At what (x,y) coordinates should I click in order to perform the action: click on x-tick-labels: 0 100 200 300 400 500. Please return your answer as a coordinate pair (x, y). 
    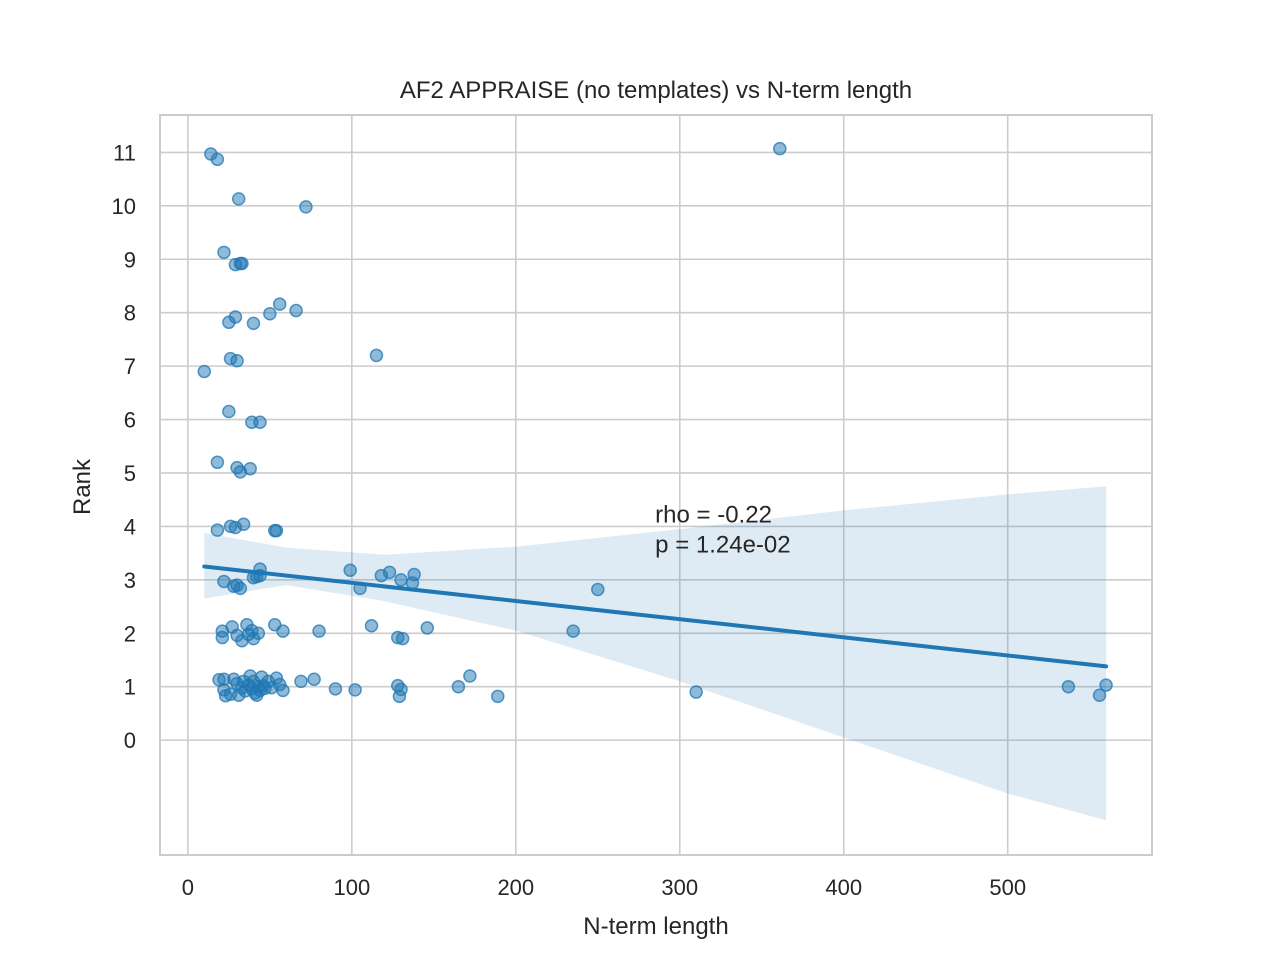
    Looking at the image, I should click on (604, 887).